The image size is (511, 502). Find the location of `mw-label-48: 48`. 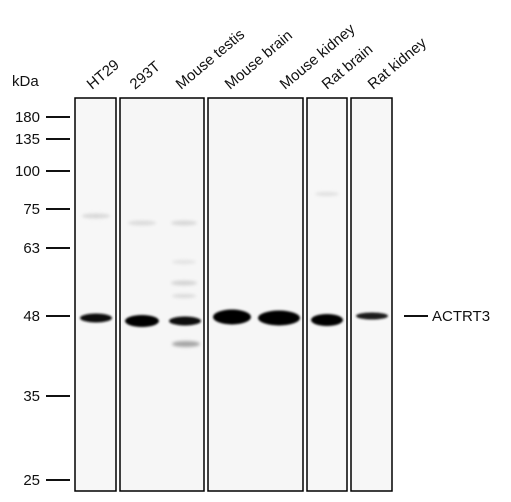

mw-label-48: 48 is located at coordinates (31, 316).